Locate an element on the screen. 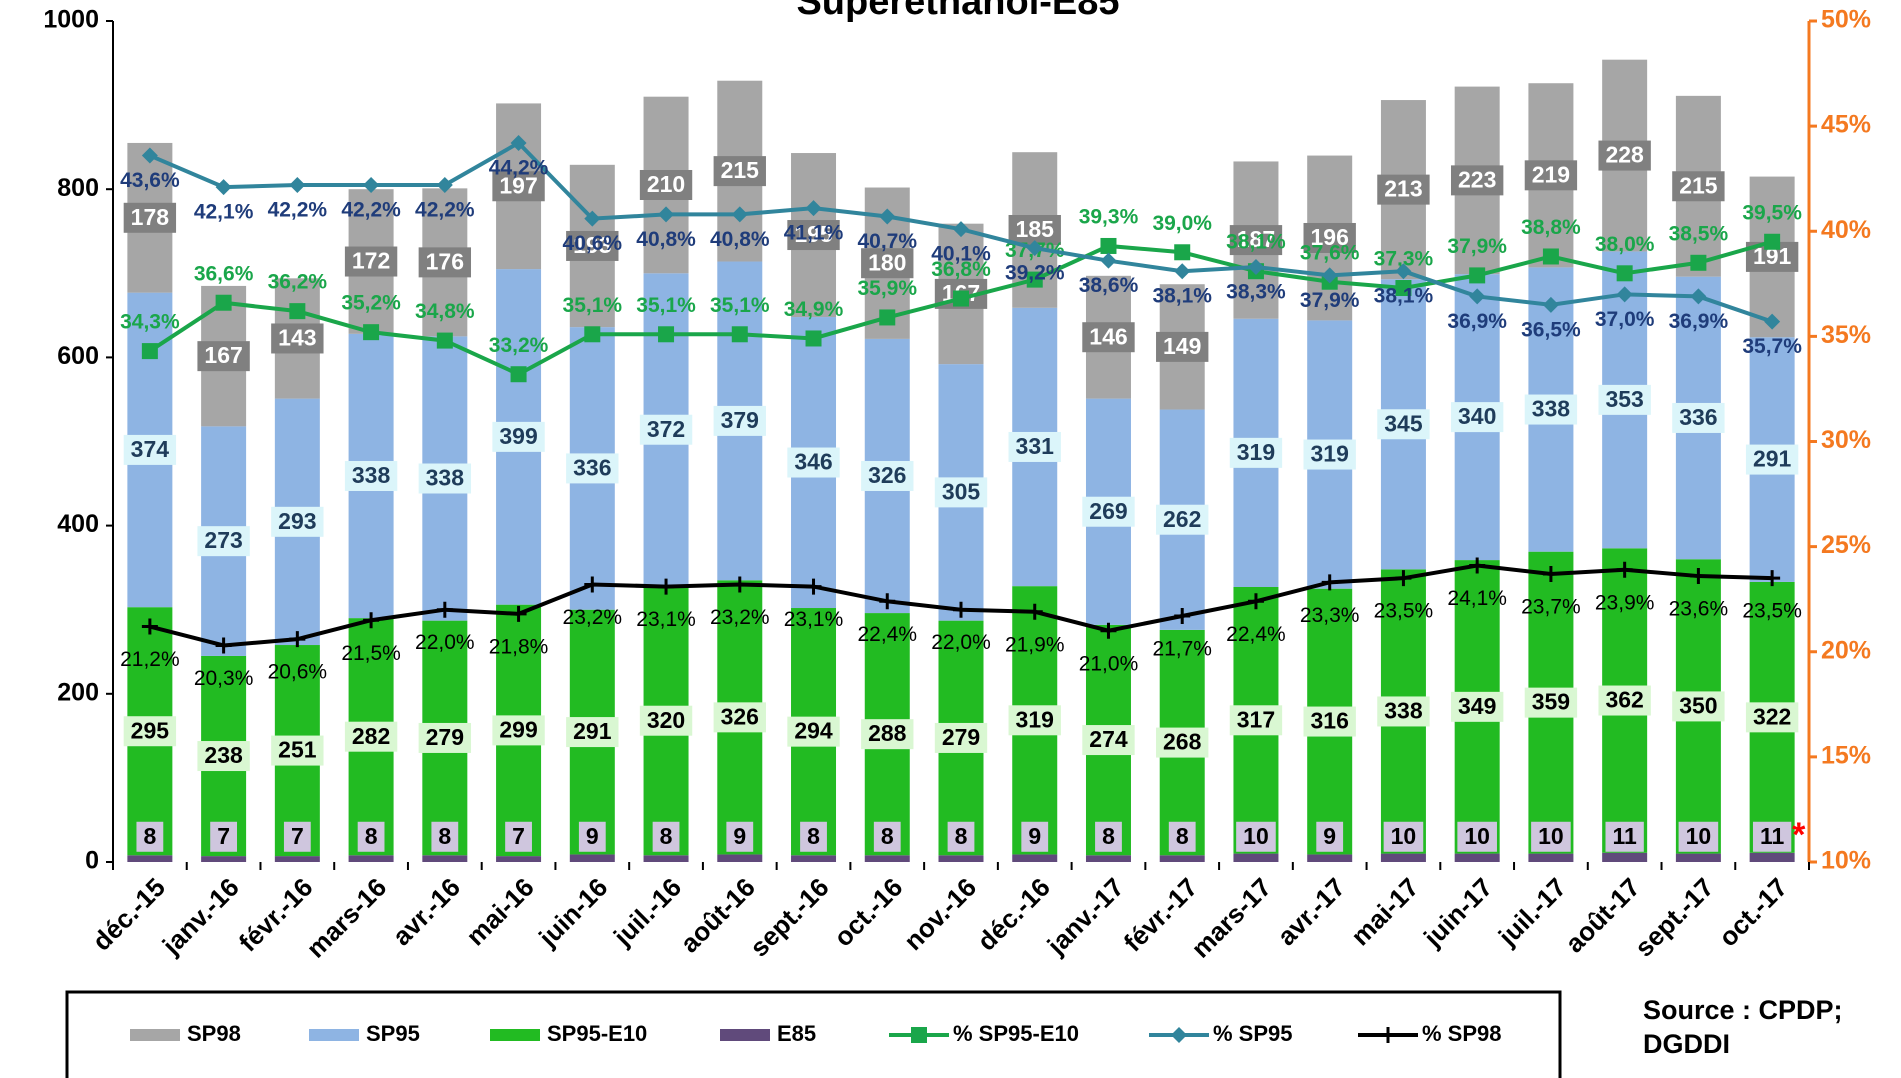  data-label: 8 is located at coordinates (1182, 836).